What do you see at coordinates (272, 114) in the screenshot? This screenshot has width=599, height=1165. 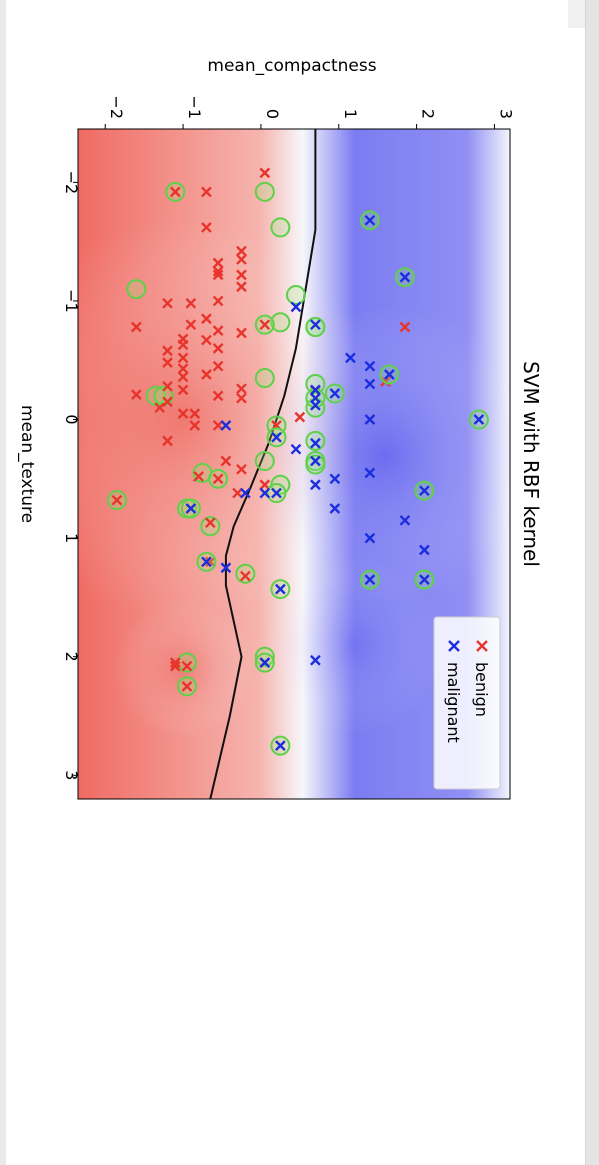 I see `y-tick-label: 0` at bounding box center [272, 114].